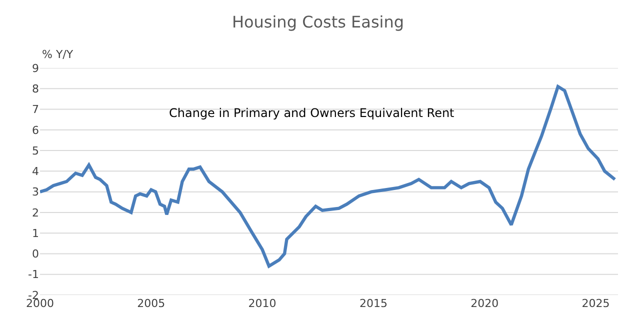 Image resolution: width=636 pixels, height=325 pixels. What do you see at coordinates (35, 151) in the screenshot?
I see `y-tick-label: 5` at bounding box center [35, 151].